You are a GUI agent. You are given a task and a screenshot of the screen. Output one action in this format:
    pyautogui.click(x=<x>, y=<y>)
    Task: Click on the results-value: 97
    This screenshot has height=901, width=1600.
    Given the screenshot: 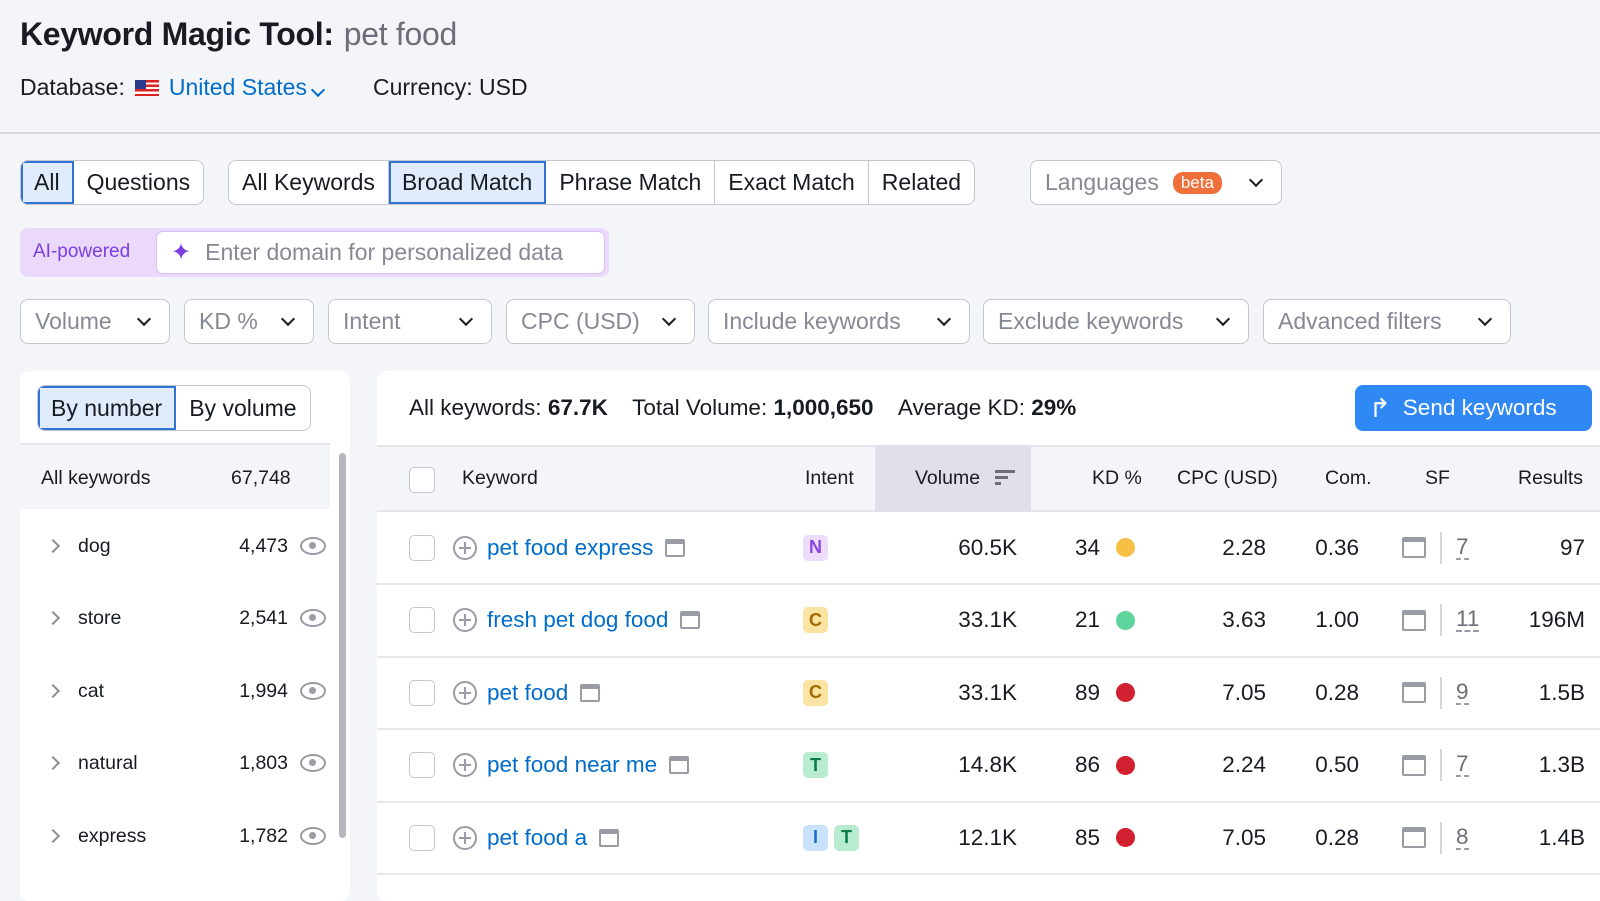 What is the action you would take?
    pyautogui.click(x=1572, y=547)
    